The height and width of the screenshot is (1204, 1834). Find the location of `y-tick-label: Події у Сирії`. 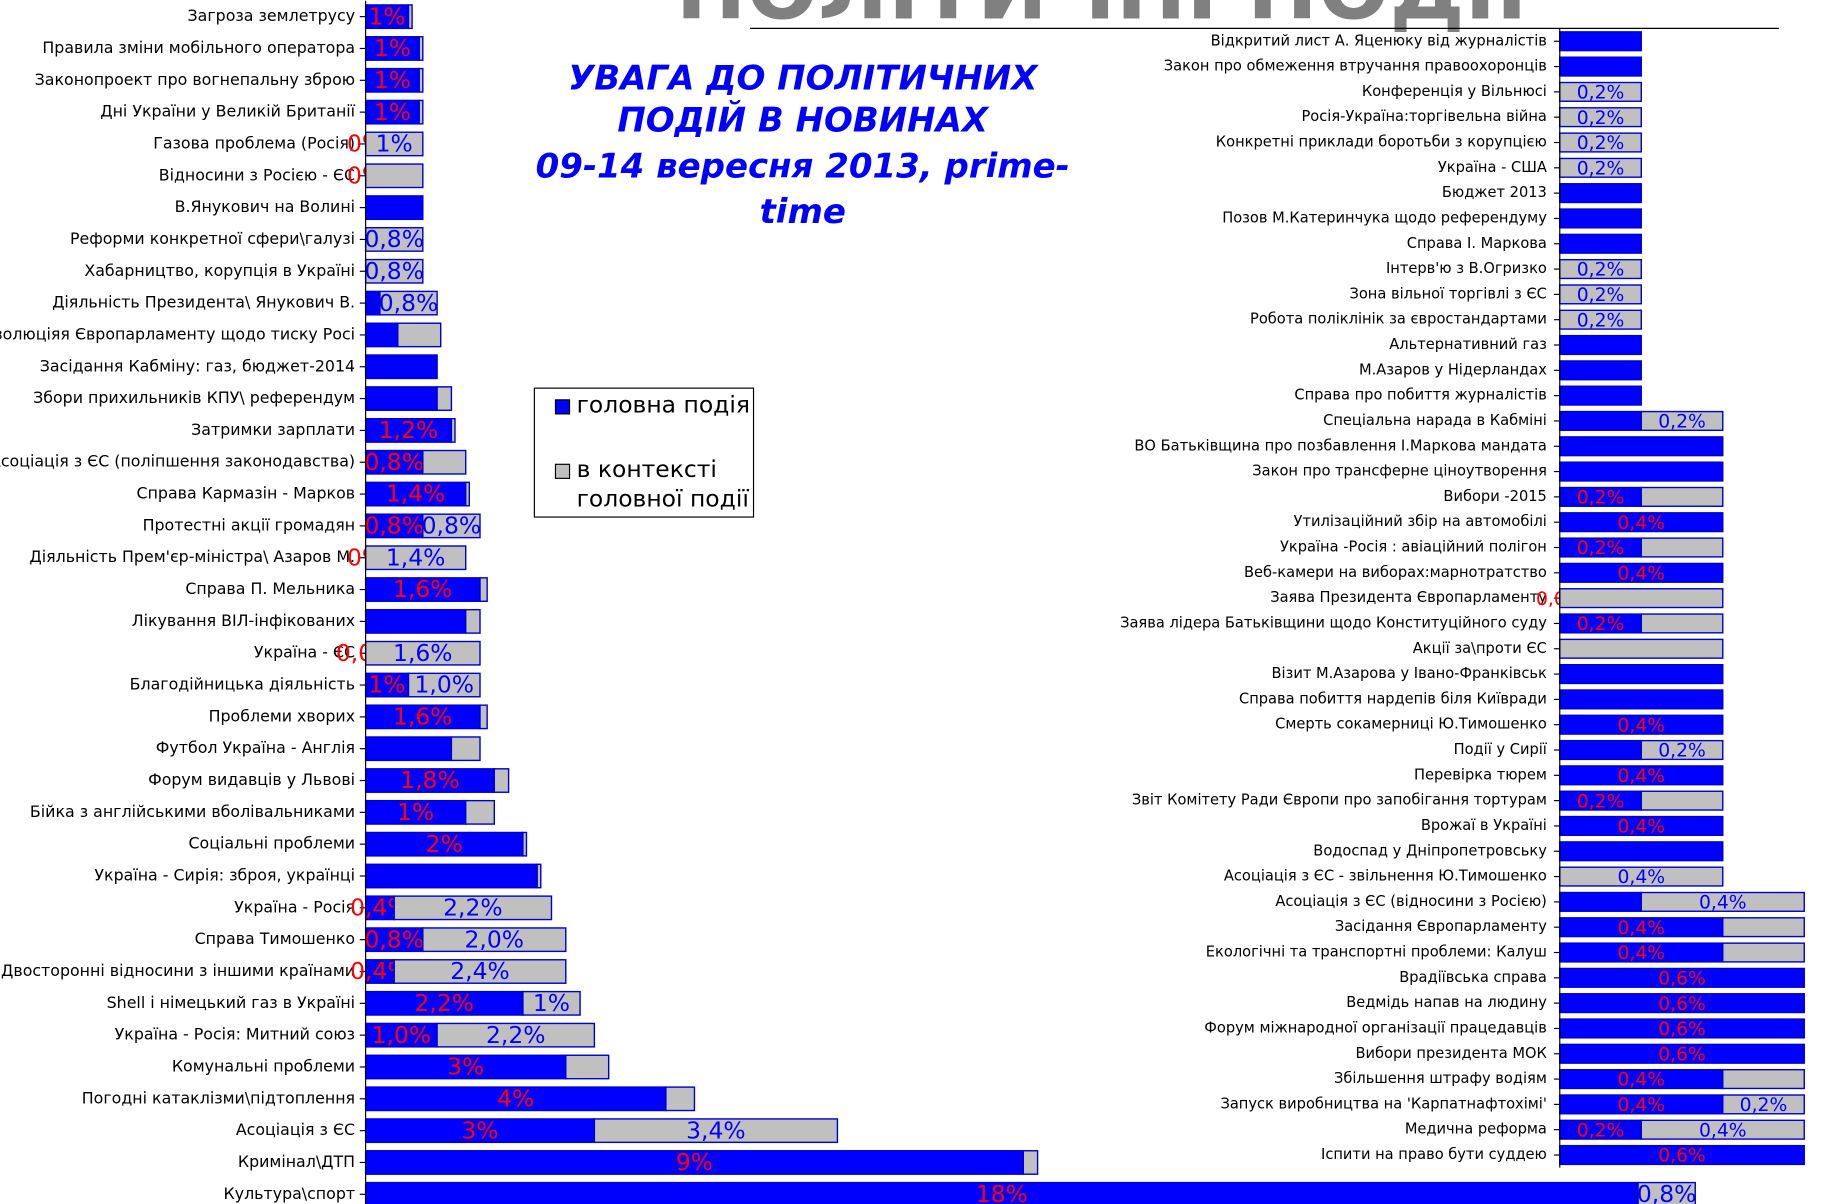

y-tick-label: Події у Сирії is located at coordinates (1501, 749).